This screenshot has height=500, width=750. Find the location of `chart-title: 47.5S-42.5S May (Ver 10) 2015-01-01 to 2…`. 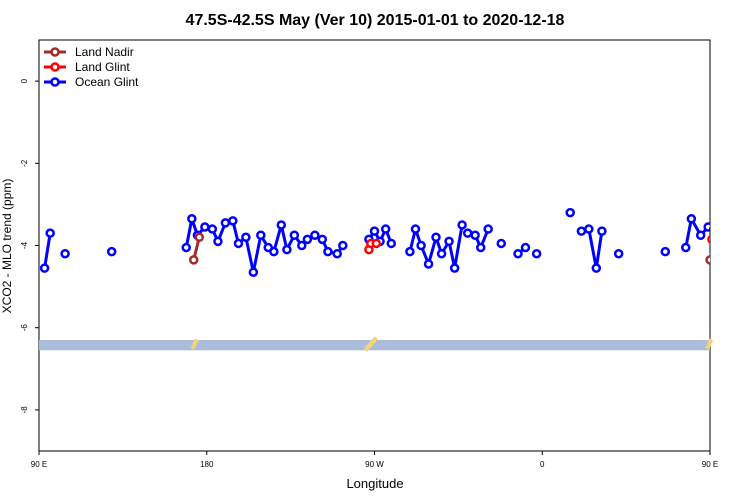

chart-title: 47.5S-42.5S May (Ver 10) 2015-01-01 to 2… is located at coordinates (375, 20).